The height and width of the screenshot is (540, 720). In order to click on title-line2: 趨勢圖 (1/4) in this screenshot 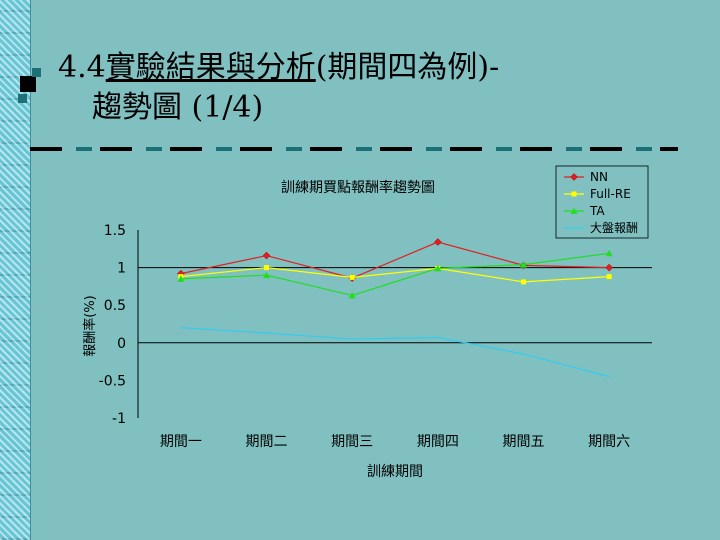, I will do `click(178, 107)`.